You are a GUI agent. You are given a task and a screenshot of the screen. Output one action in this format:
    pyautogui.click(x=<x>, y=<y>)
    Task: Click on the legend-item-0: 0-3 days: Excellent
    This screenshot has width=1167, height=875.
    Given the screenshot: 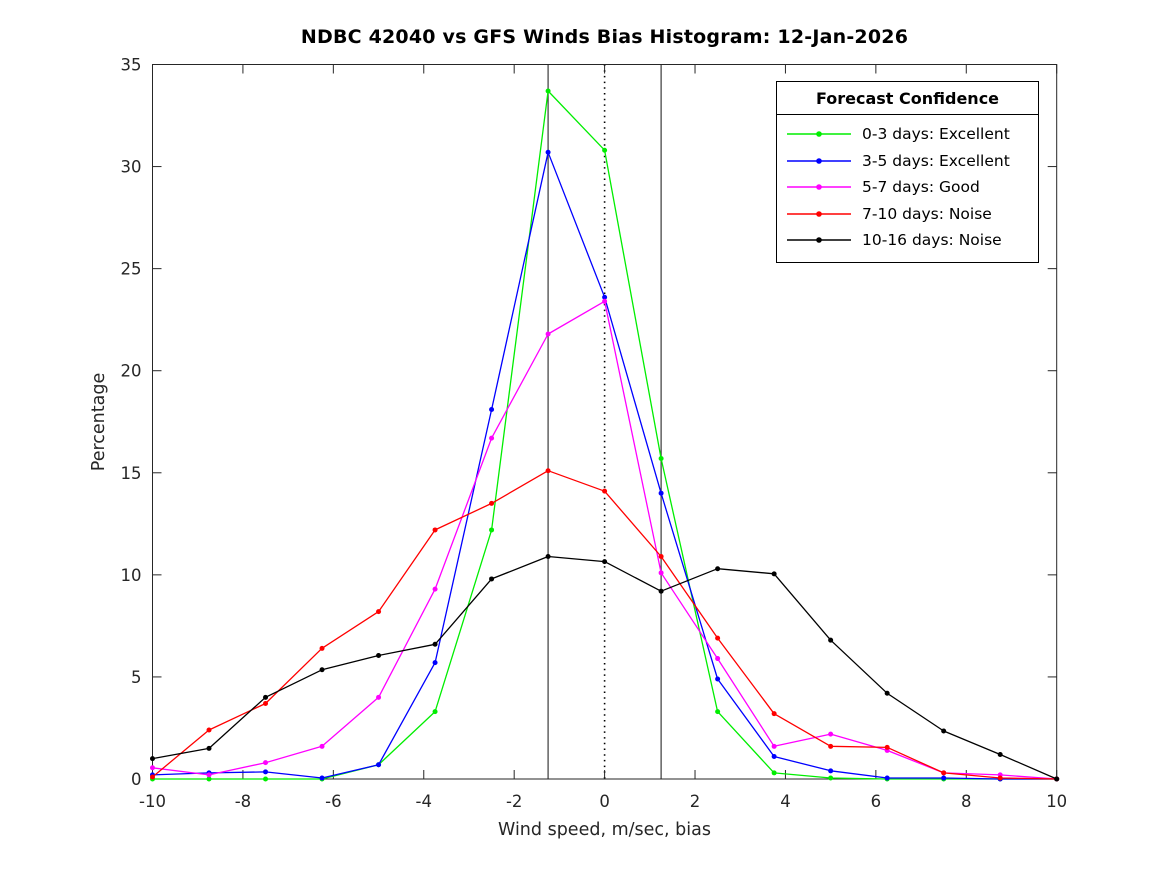 What is the action you would take?
    pyautogui.click(x=907, y=134)
    